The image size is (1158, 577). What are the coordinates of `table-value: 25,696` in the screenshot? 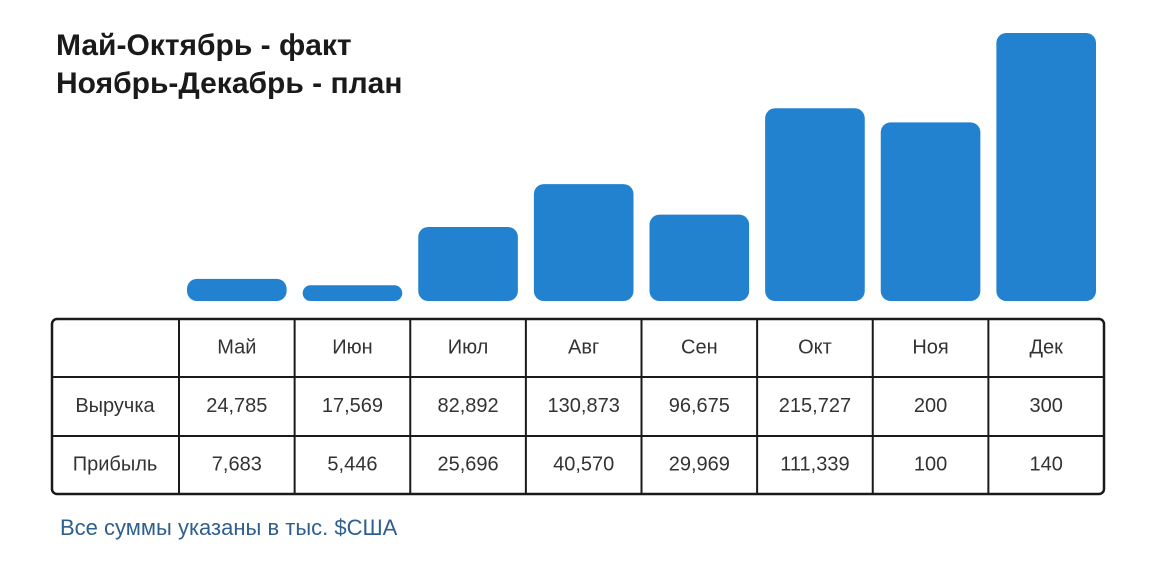 It's located at (467, 464).